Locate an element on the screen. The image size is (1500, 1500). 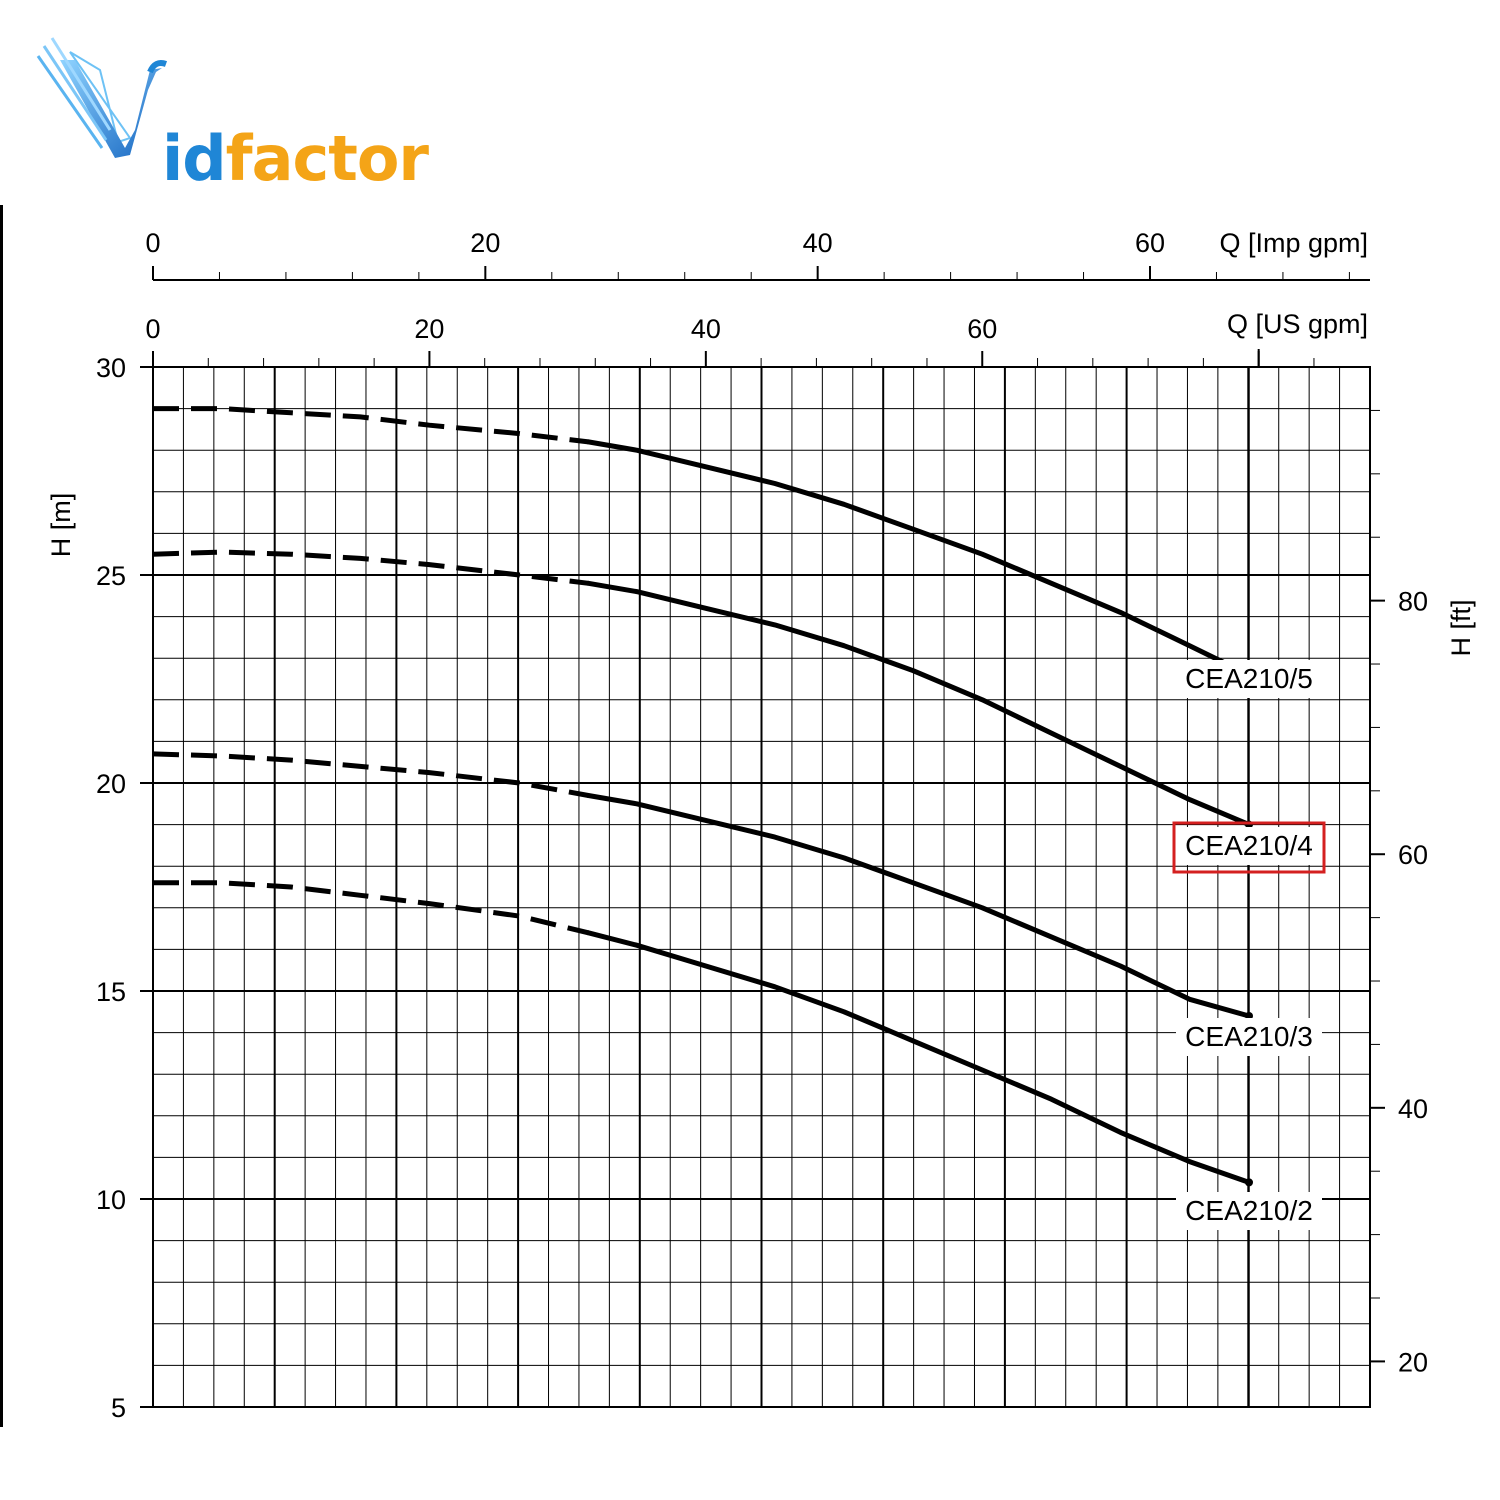
y-right-axis-label: H [ft] is located at coordinates (1461, 627).